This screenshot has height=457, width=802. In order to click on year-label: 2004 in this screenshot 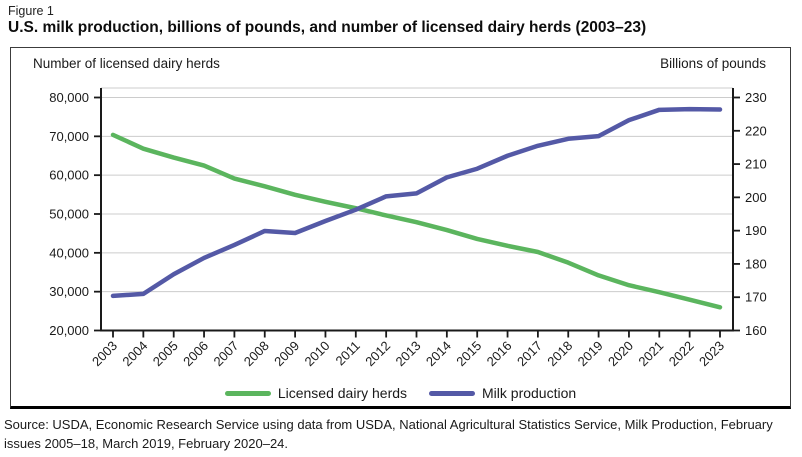, I will do `click(134, 353)`.